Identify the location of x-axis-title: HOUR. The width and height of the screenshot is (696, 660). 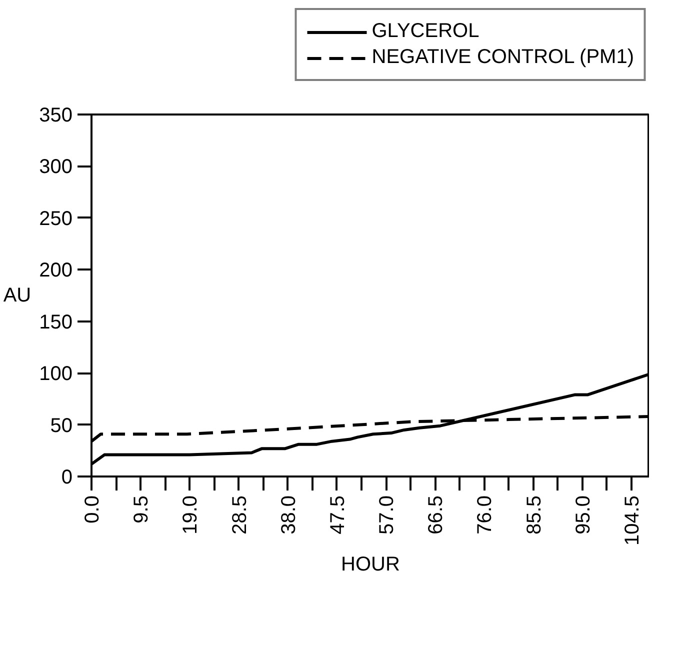
(370, 565).